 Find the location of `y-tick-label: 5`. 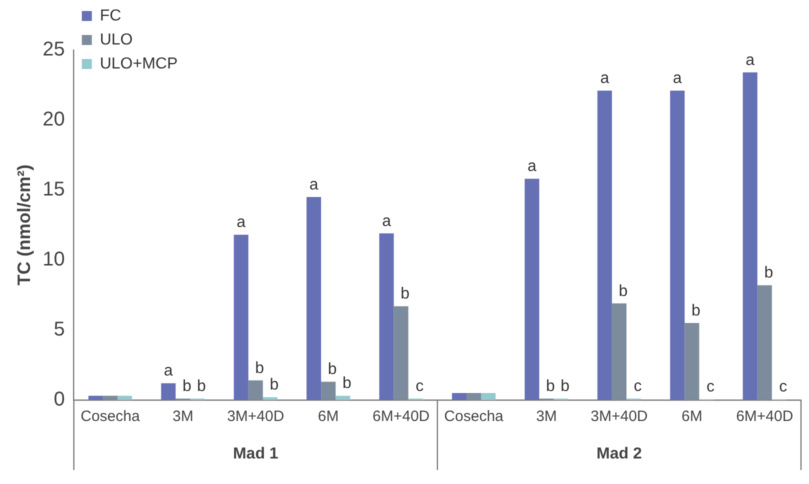

y-tick-label: 5 is located at coordinates (59, 329).